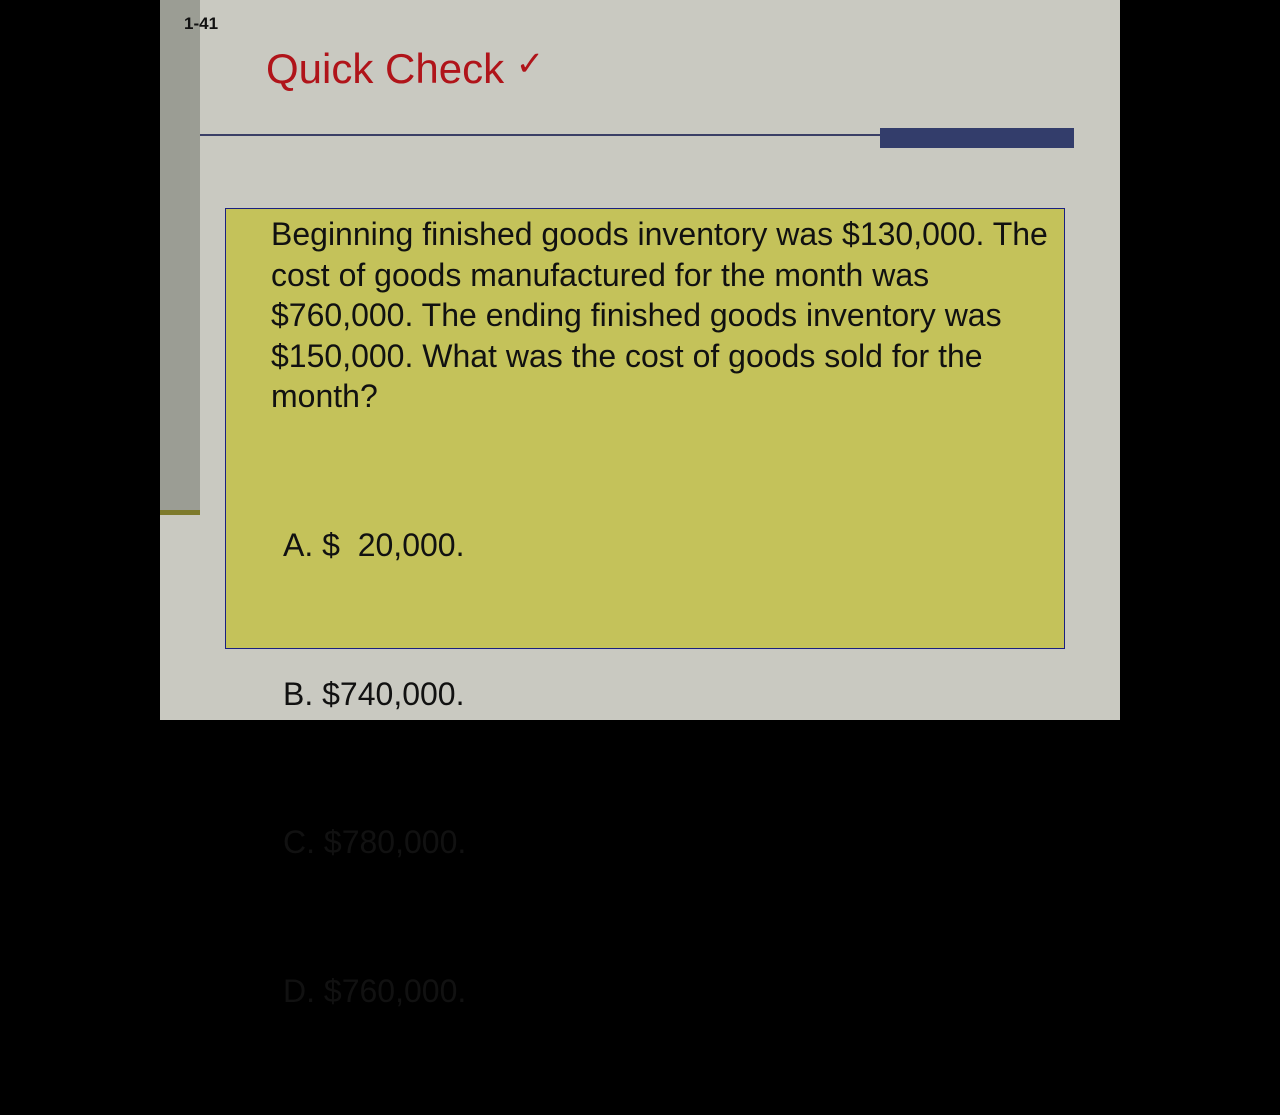 This screenshot has height=1115, width=1280. I want to click on slide-number: 1-41, so click(201, 23).